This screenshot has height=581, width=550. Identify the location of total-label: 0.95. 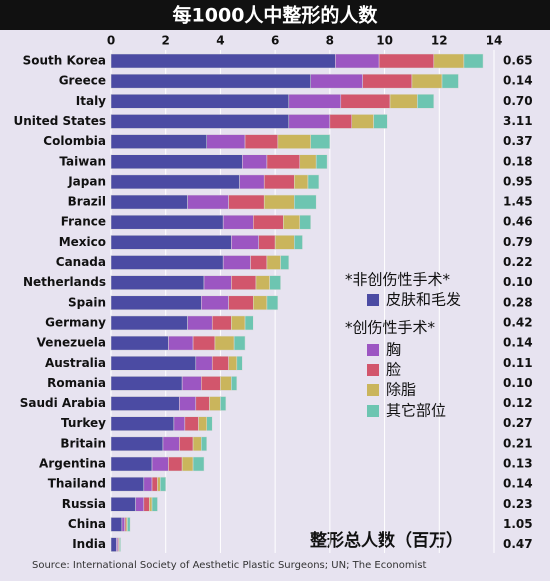
(518, 181).